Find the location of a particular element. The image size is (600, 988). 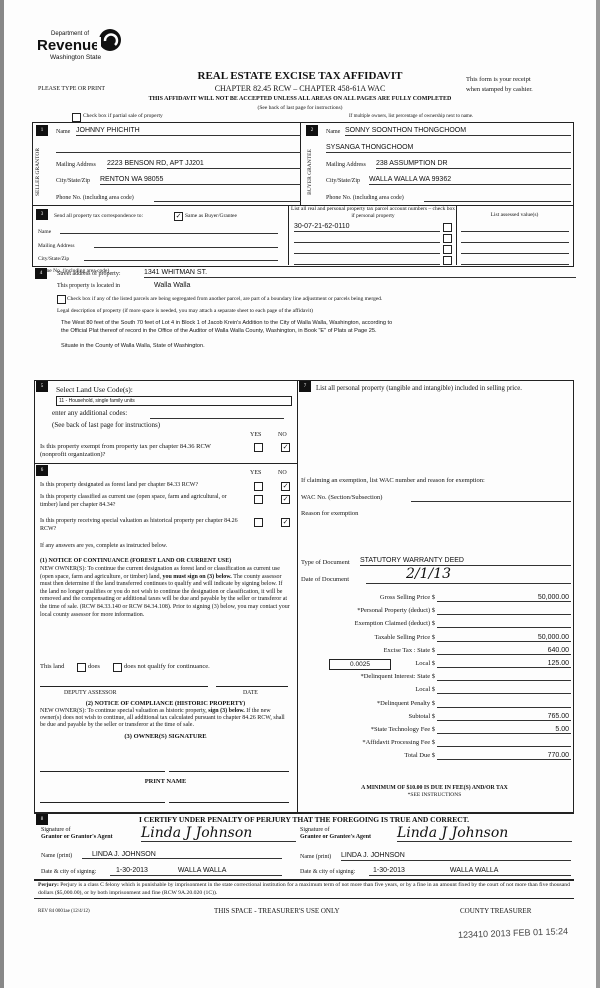

grantee-print-name: LINDA J. JOHNSON is located at coordinates (456, 856).